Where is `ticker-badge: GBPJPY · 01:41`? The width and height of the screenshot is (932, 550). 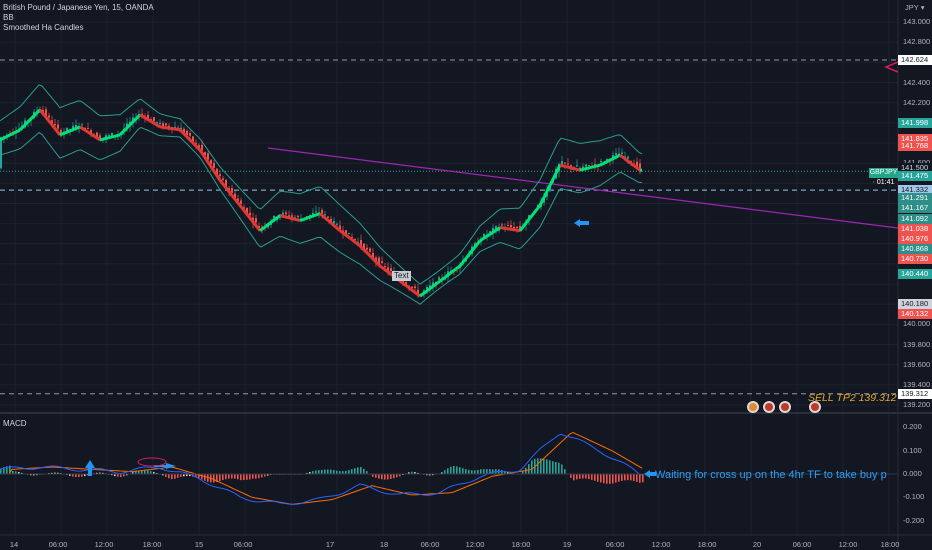
ticker-badge: GBPJPY · 01:41 is located at coordinates (883, 177).